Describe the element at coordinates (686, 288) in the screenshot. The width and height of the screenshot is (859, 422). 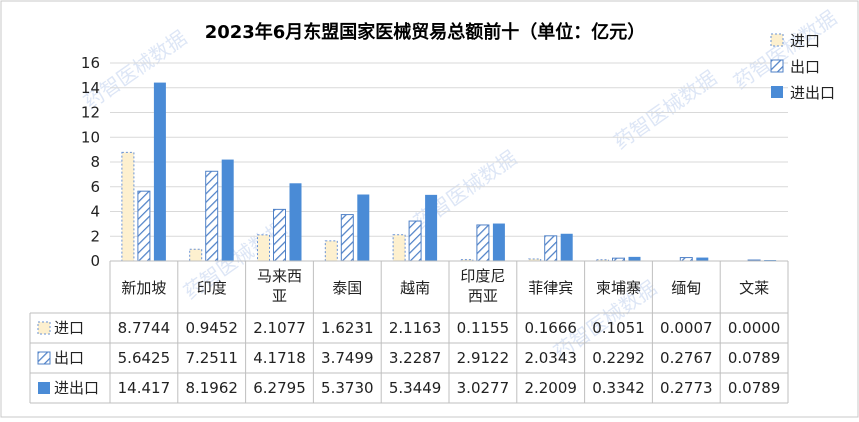
I see `category-label: 缅甸` at that location.